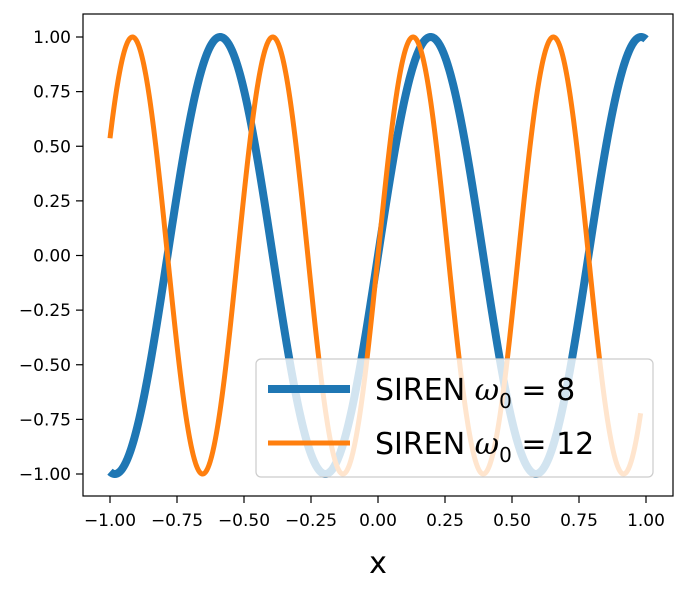 This screenshot has width=682, height=589. Describe the element at coordinates (378, 563) in the screenshot. I see `x-axis-label: x` at that location.